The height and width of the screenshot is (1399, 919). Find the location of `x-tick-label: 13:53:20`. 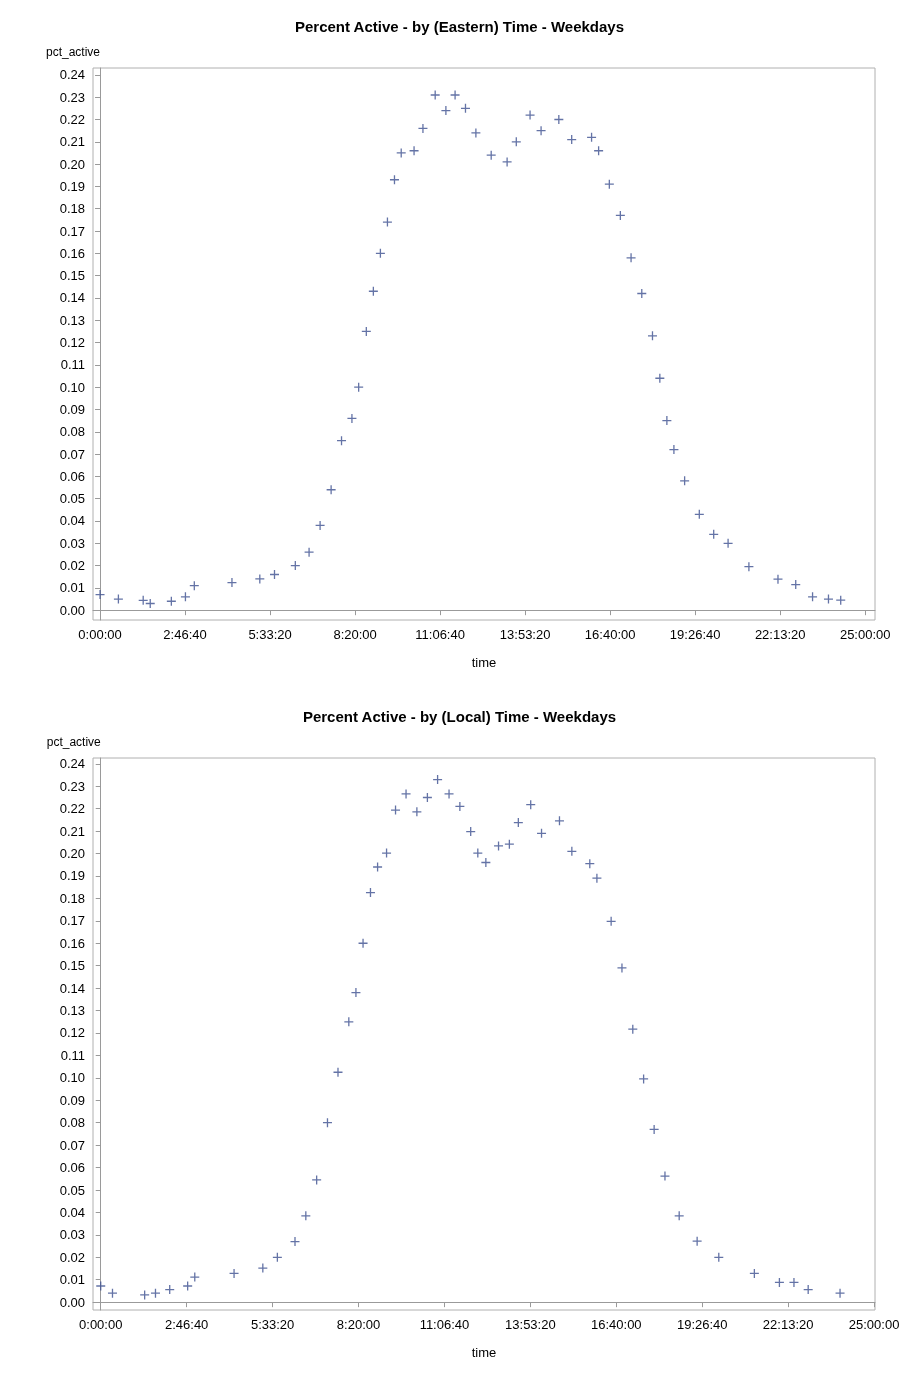

x-tick-label: 13:53:20 is located at coordinates (530, 1324).